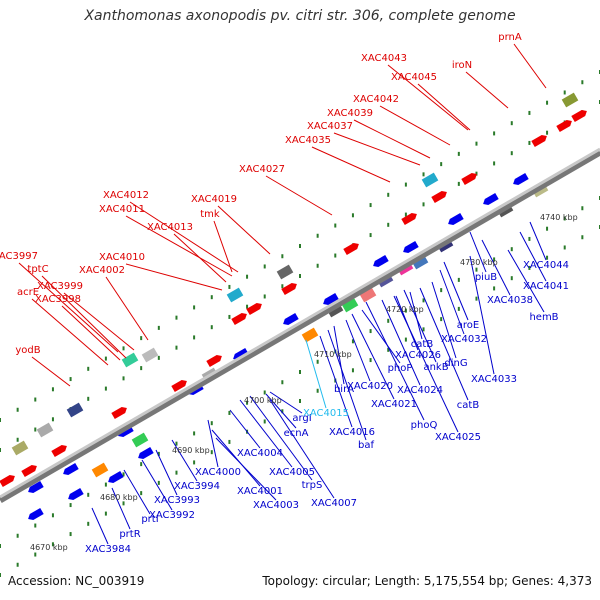 The height and width of the screenshot is (600, 600). What do you see at coordinates (510, 300) in the screenshot?
I see `gene-label-reverse: XAC4038` at bounding box center [510, 300].